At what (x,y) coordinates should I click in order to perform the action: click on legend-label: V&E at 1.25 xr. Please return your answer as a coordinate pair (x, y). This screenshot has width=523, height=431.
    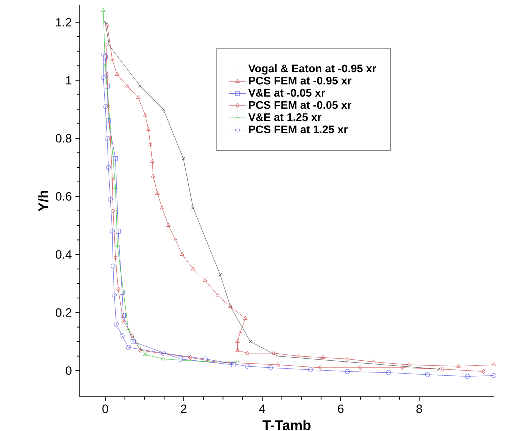
    Looking at the image, I should click on (285, 118).